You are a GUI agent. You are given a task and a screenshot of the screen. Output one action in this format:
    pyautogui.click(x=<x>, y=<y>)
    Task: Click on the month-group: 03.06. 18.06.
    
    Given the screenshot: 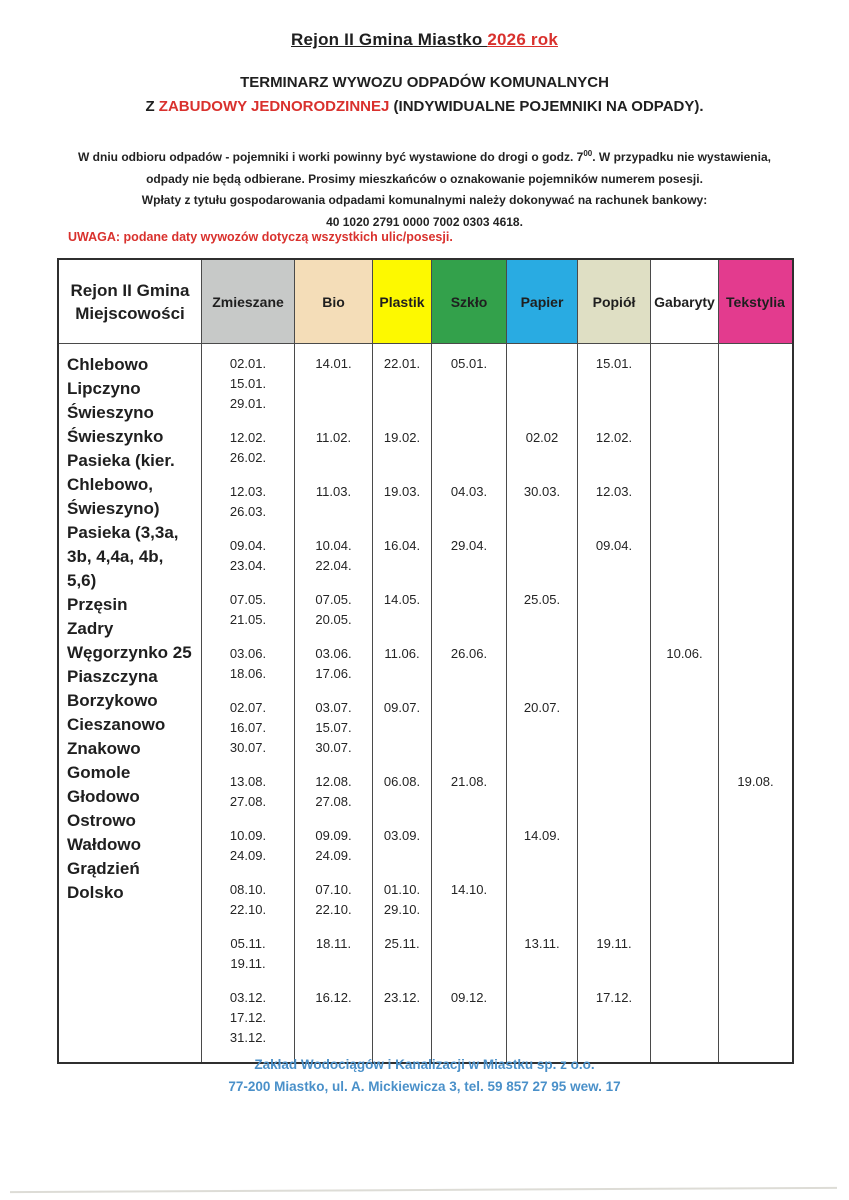 What is the action you would take?
    pyautogui.click(x=248, y=664)
    